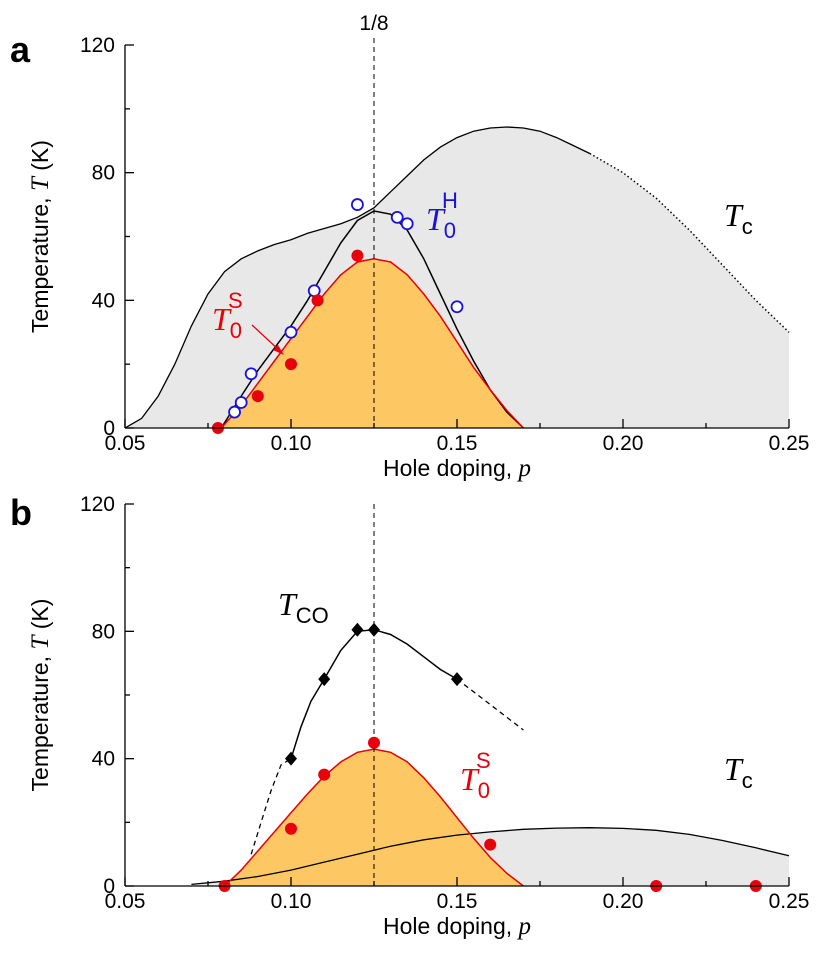 The height and width of the screenshot is (956, 818). I want to click on tco-curve-extrapolated-high, so click(490, 704).